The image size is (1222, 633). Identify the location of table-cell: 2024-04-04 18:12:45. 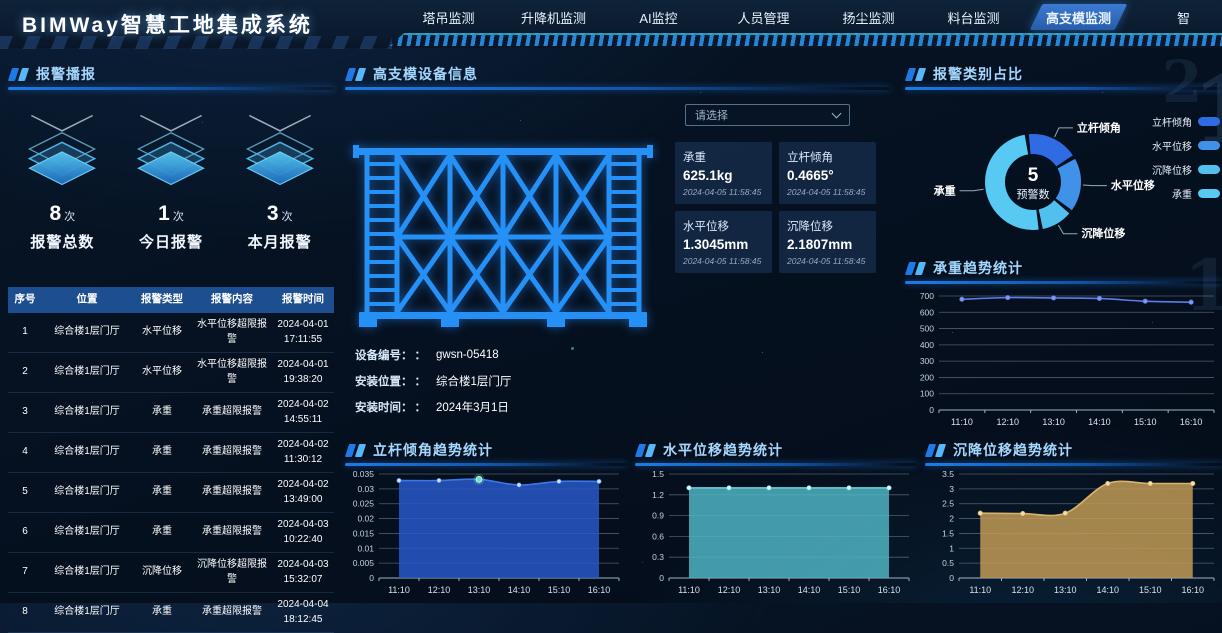
(303, 612).